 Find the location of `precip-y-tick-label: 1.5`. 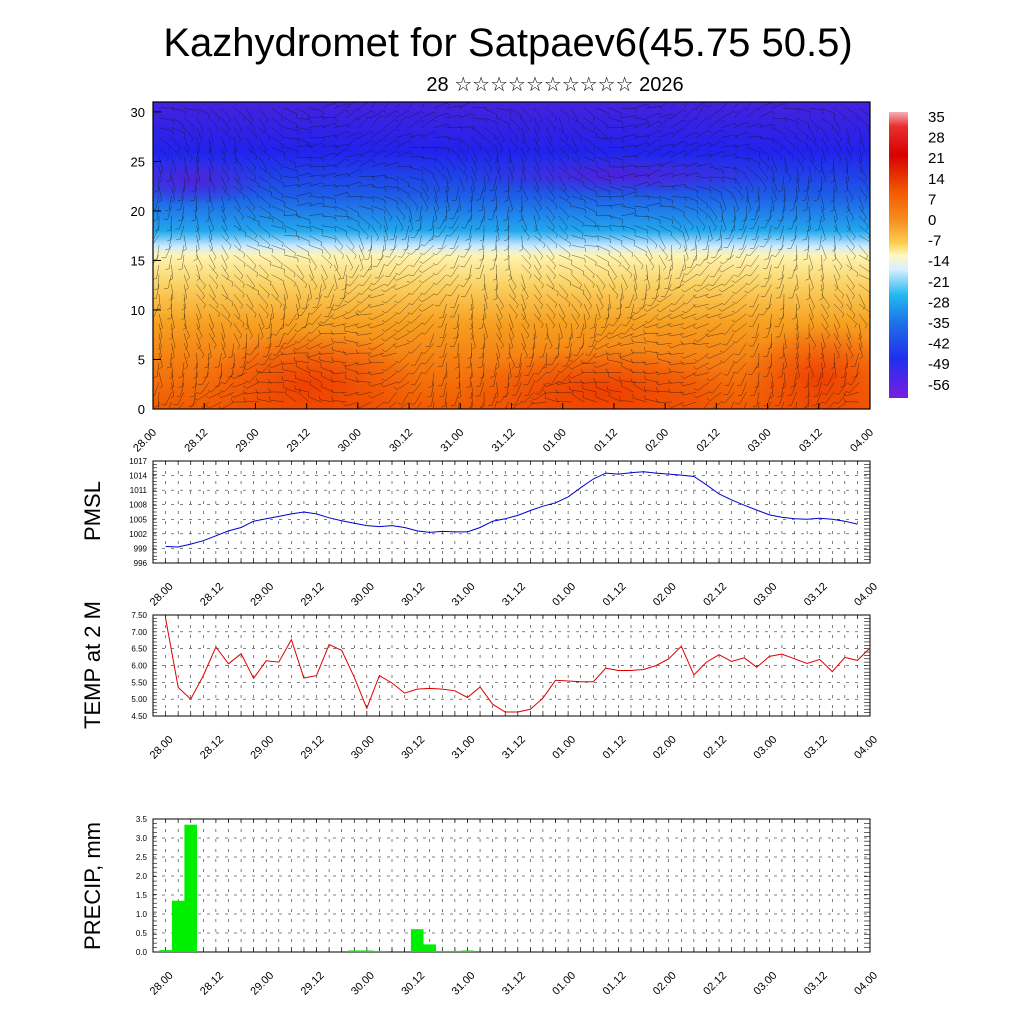

precip-y-tick-label: 1.5 is located at coordinates (142, 895).